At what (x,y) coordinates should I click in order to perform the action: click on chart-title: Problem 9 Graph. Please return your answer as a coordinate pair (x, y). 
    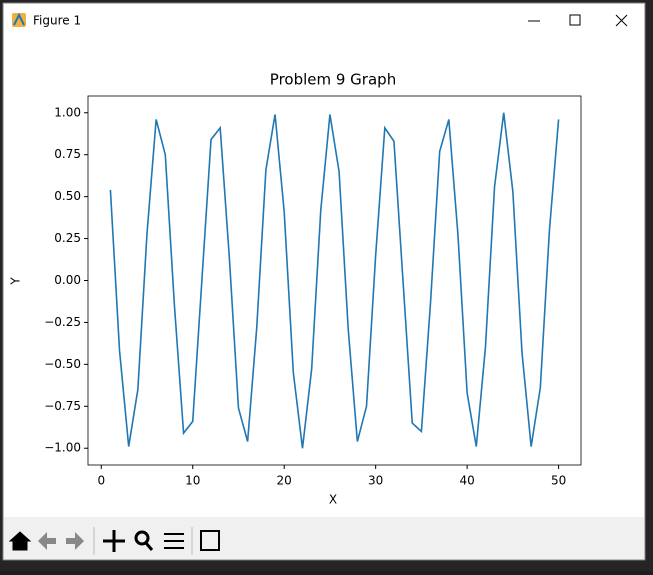
    Looking at the image, I should click on (333, 80).